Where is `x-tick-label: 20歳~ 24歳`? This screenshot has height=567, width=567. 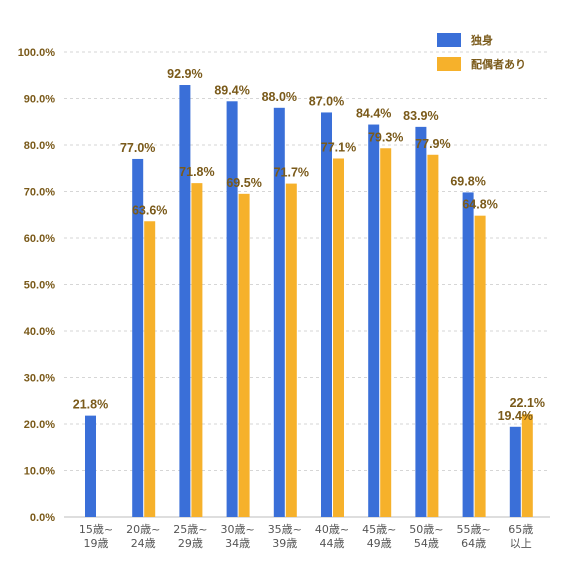 x-tick-label: 20歳~ 24歳 is located at coordinates (143, 536).